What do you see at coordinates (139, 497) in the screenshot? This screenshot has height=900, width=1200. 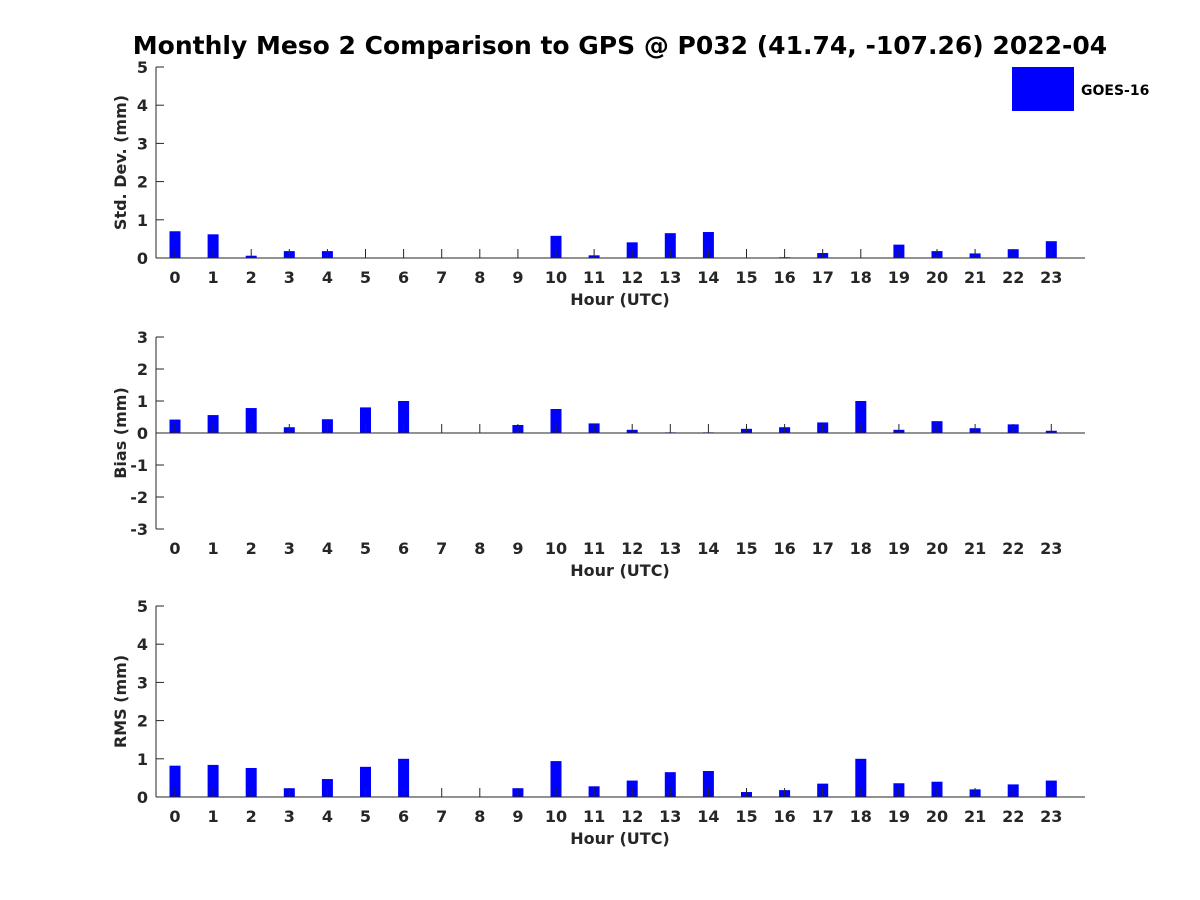 I see `y-tick-label: -2` at bounding box center [139, 497].